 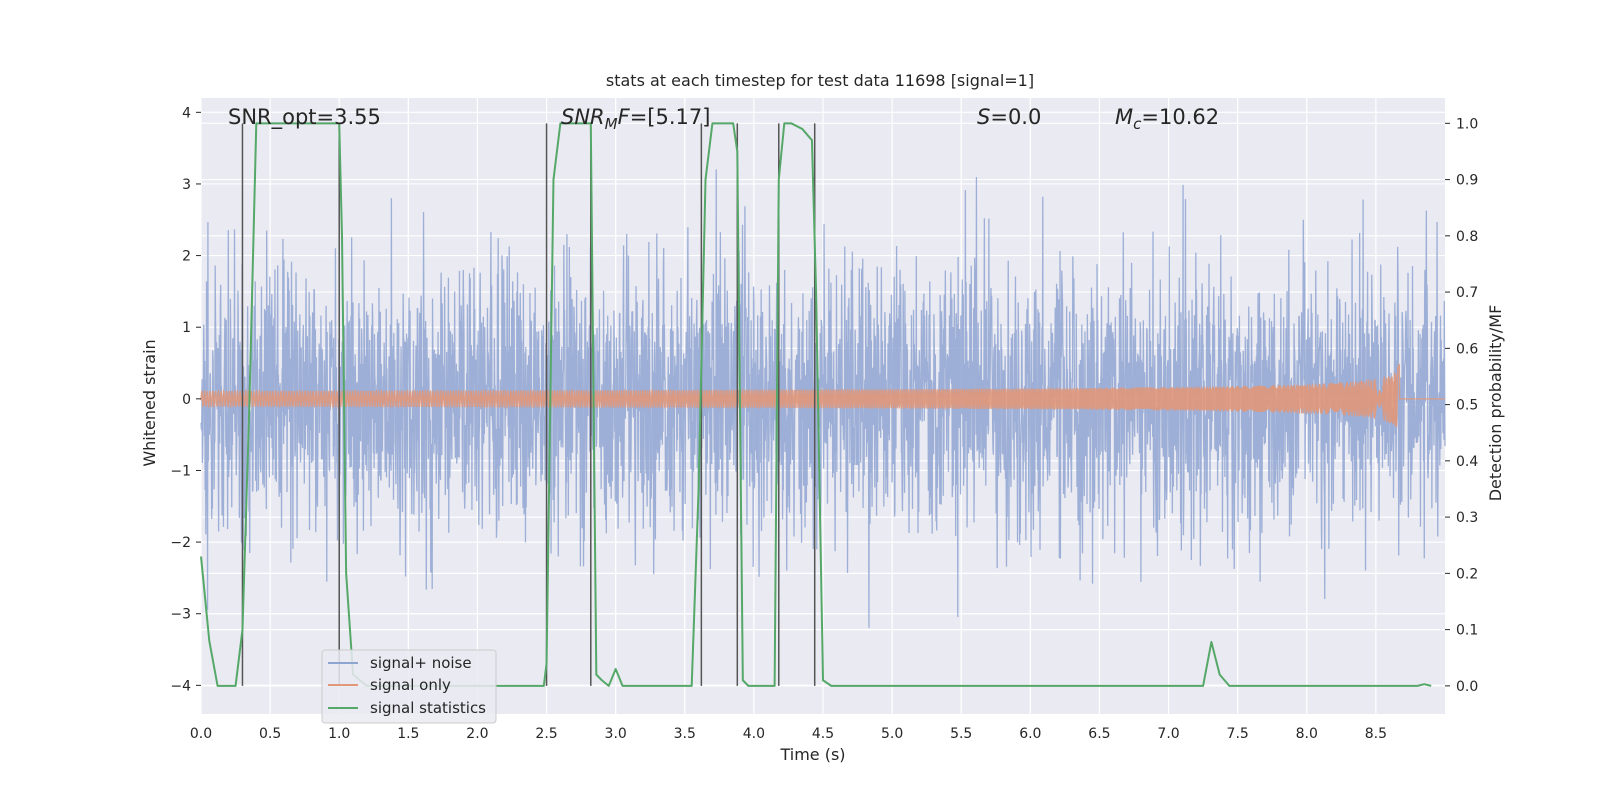 I want to click on x-tick-label: 5.5, so click(x=961, y=734).